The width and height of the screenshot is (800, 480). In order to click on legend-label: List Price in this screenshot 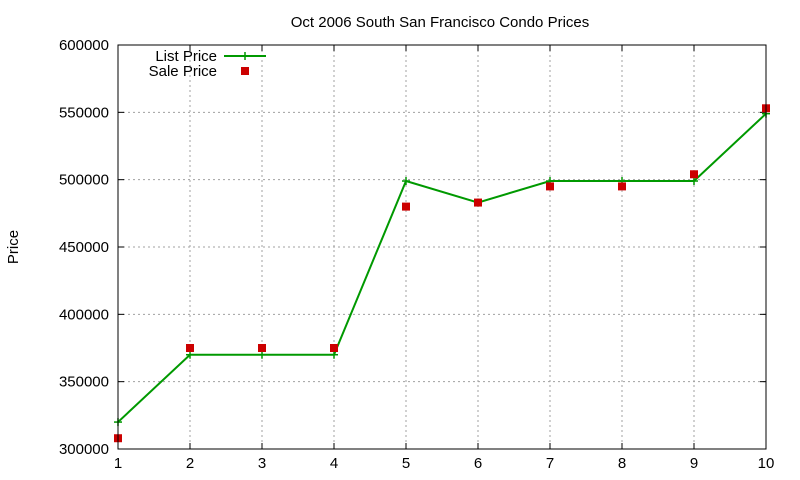, I will do `click(186, 56)`.